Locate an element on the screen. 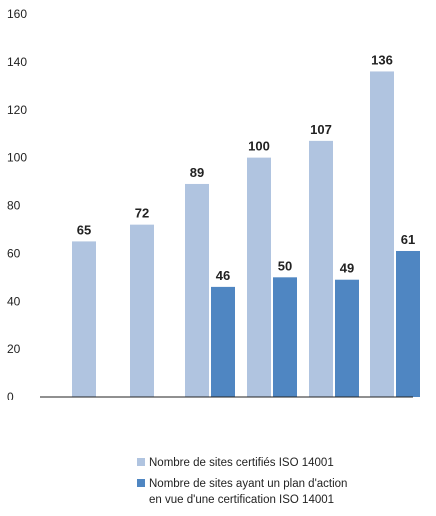  legend-swatch-certified is located at coordinates (141, 462).